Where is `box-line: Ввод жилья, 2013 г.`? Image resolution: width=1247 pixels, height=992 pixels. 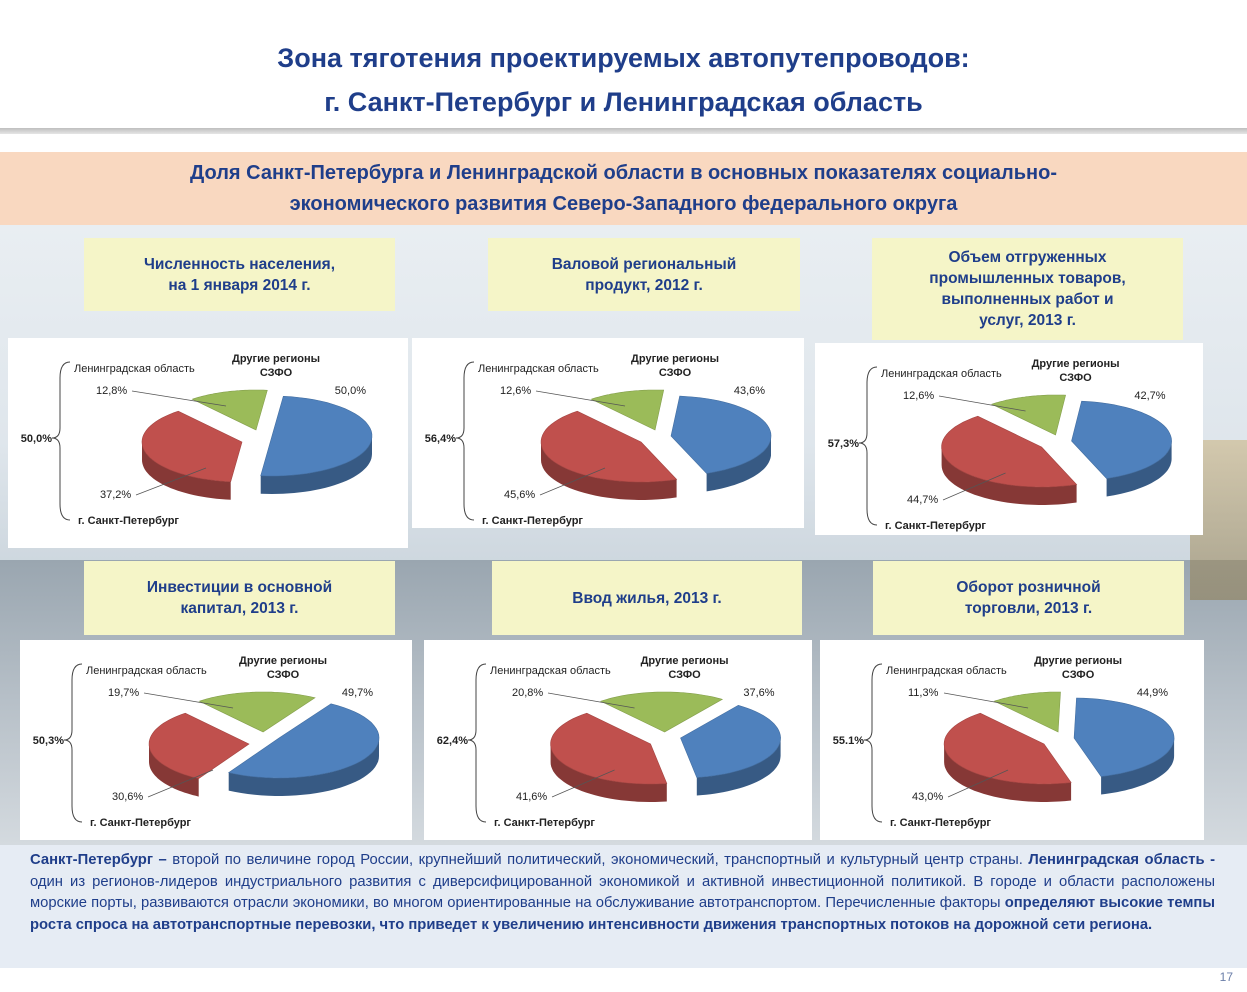
box-line: Ввод жилья, 2013 г. is located at coordinates (647, 598).